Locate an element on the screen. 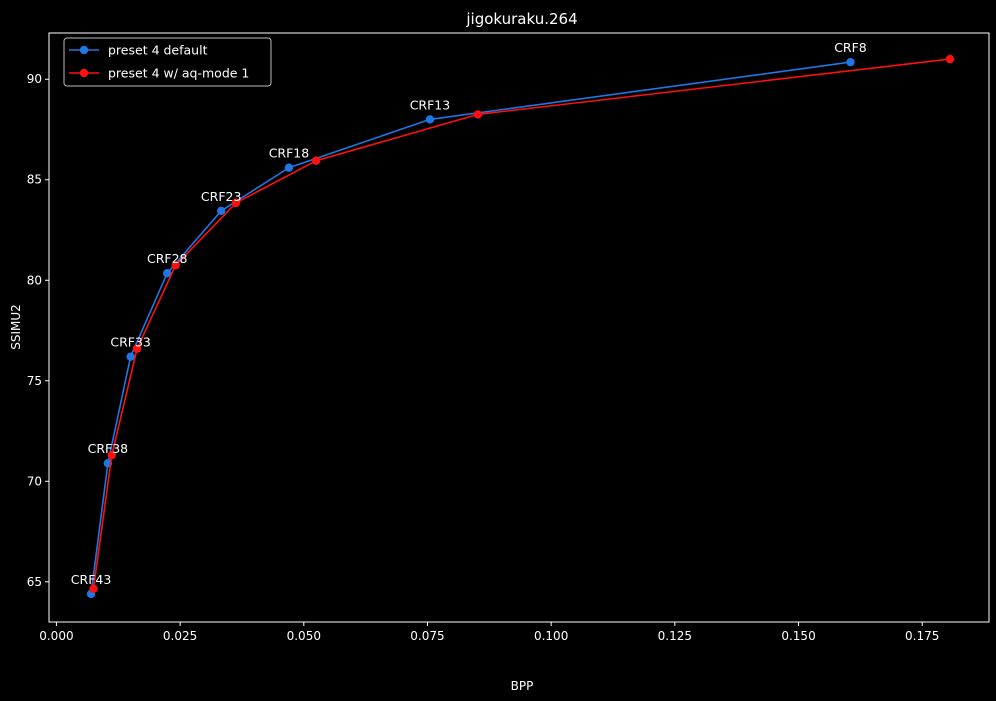 The image size is (996, 701). data-label: CRF23 is located at coordinates (221, 196).